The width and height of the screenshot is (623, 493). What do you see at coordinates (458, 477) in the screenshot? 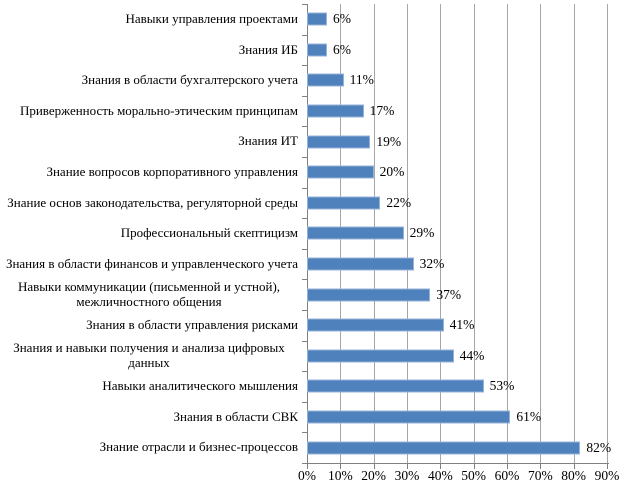
I see `value-axis-labels: 0% 10% 20% 30% 40% 50% 60% 70% 80% 90%` at bounding box center [458, 477].